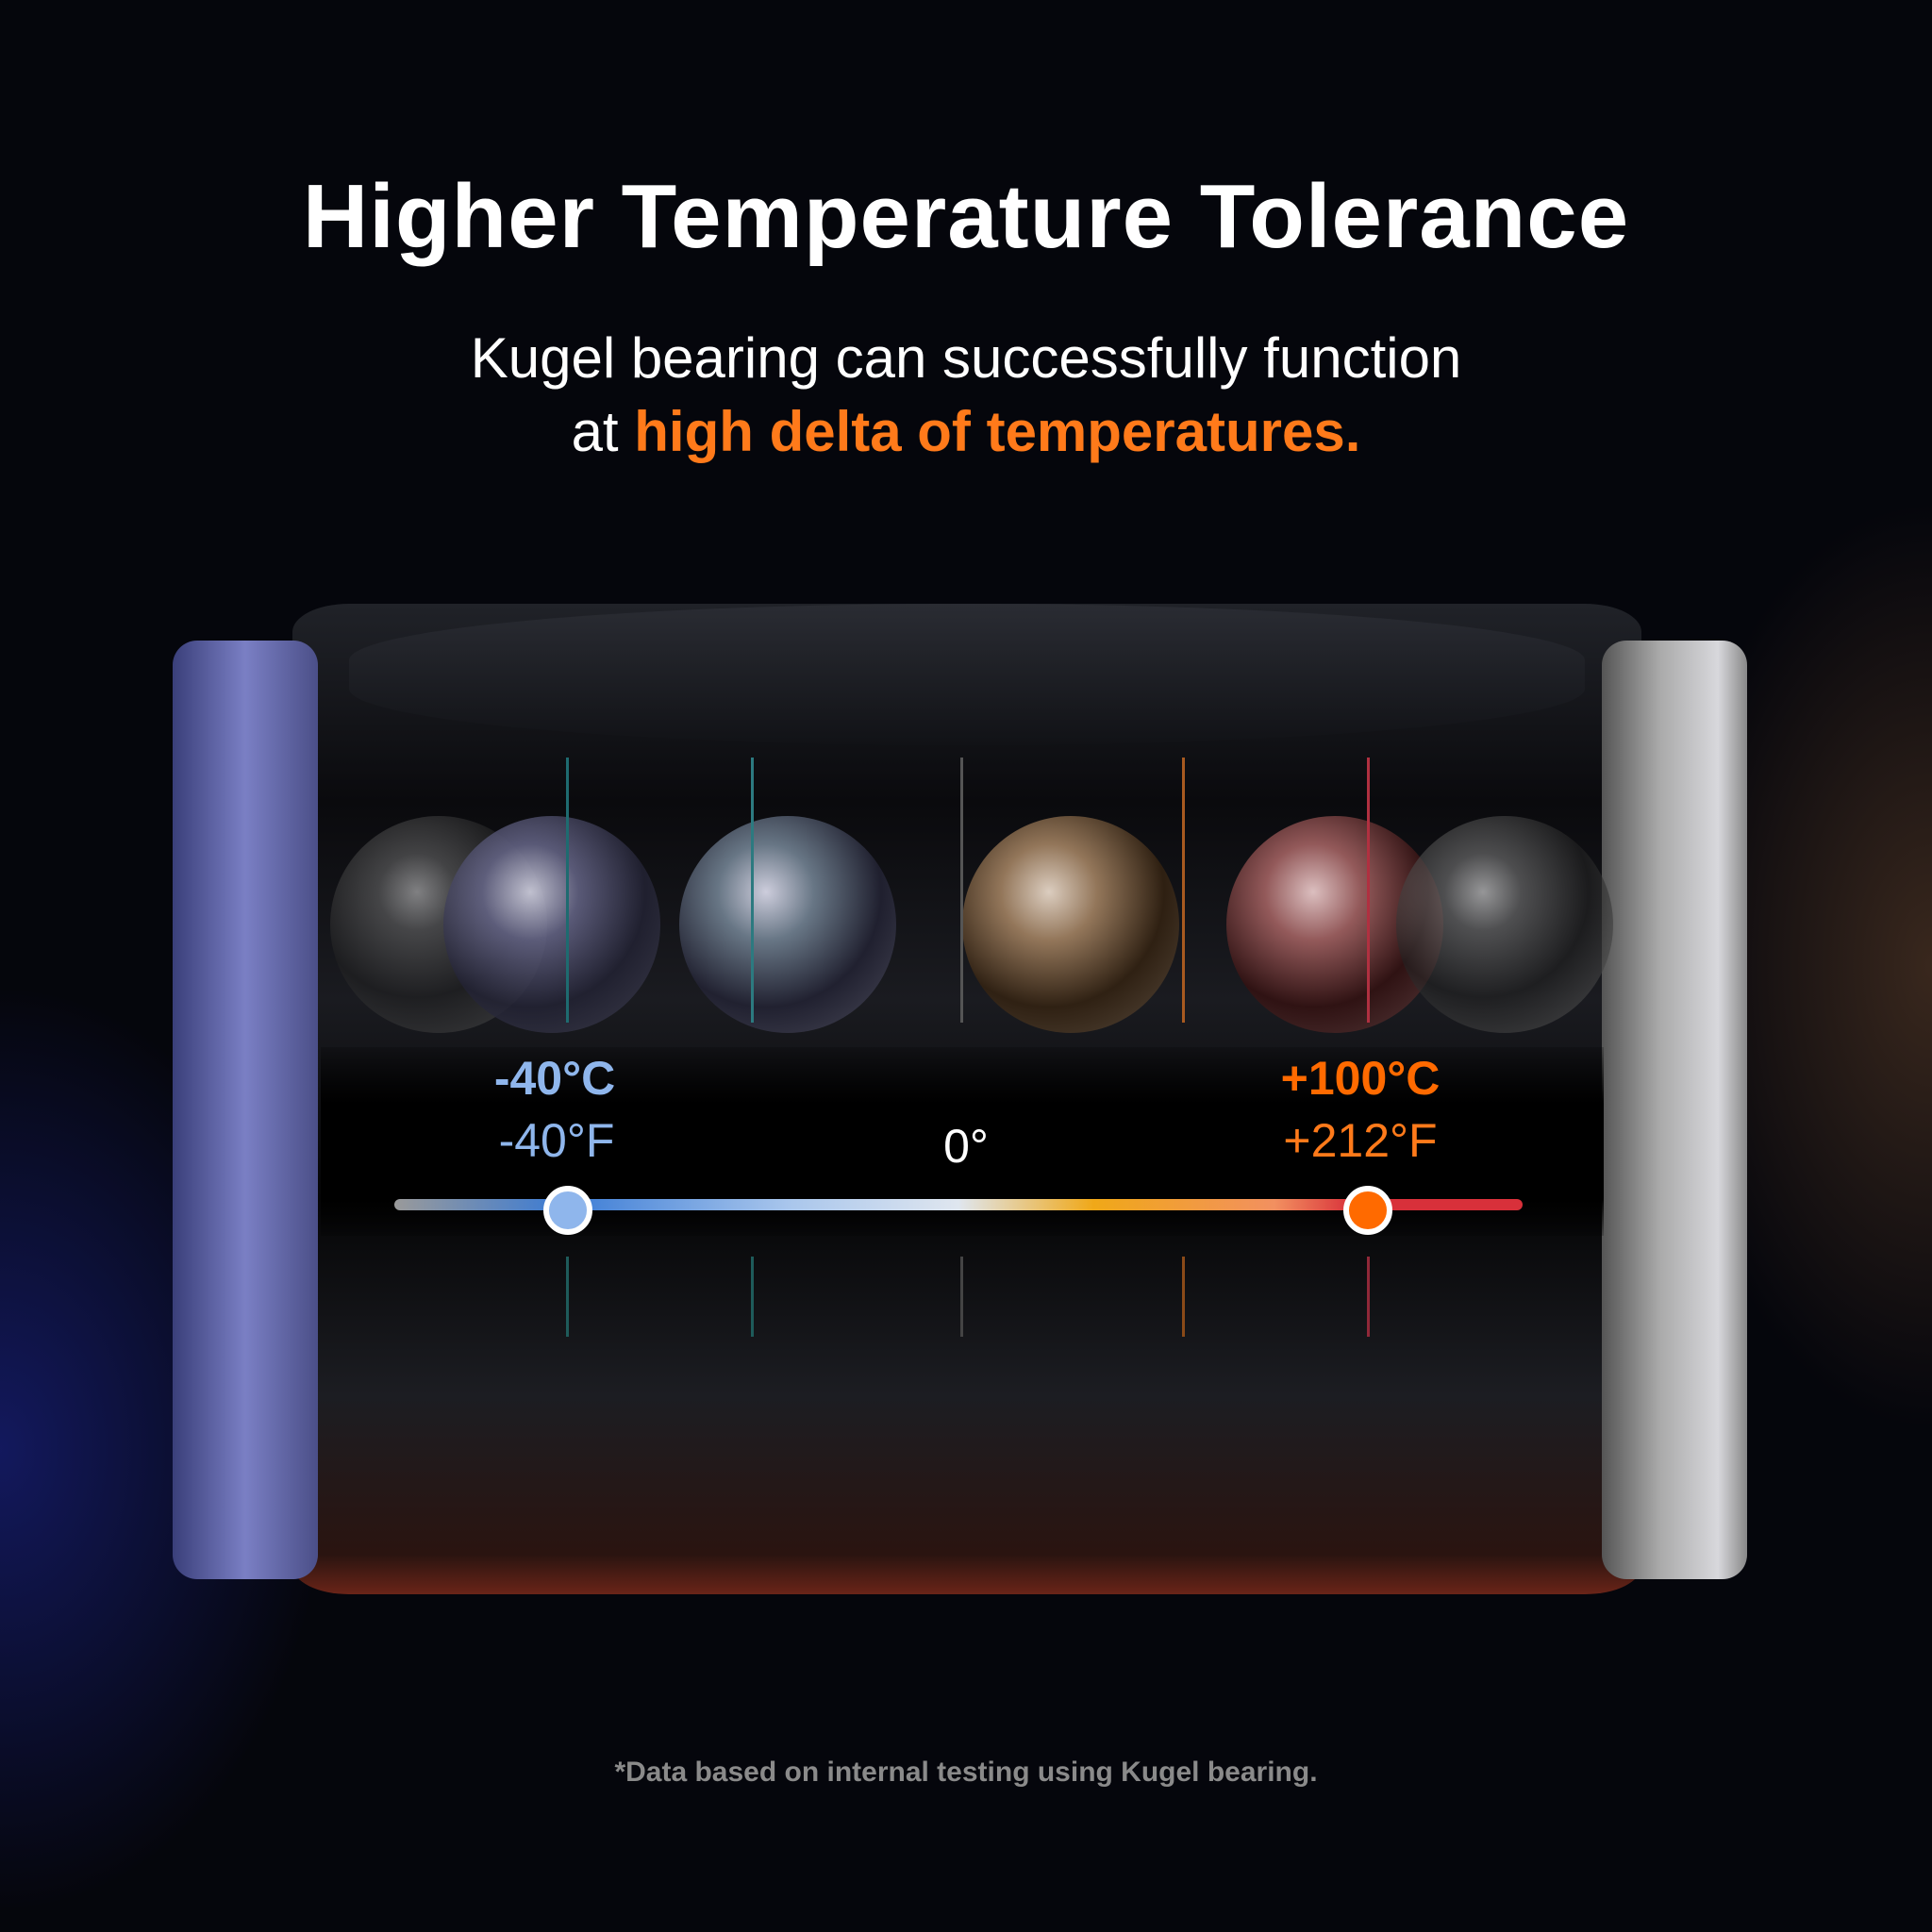 Image resolution: width=1932 pixels, height=1932 pixels. What do you see at coordinates (556, 1140) in the screenshot?
I see `min-fahrenheit-label: -40°F` at bounding box center [556, 1140].